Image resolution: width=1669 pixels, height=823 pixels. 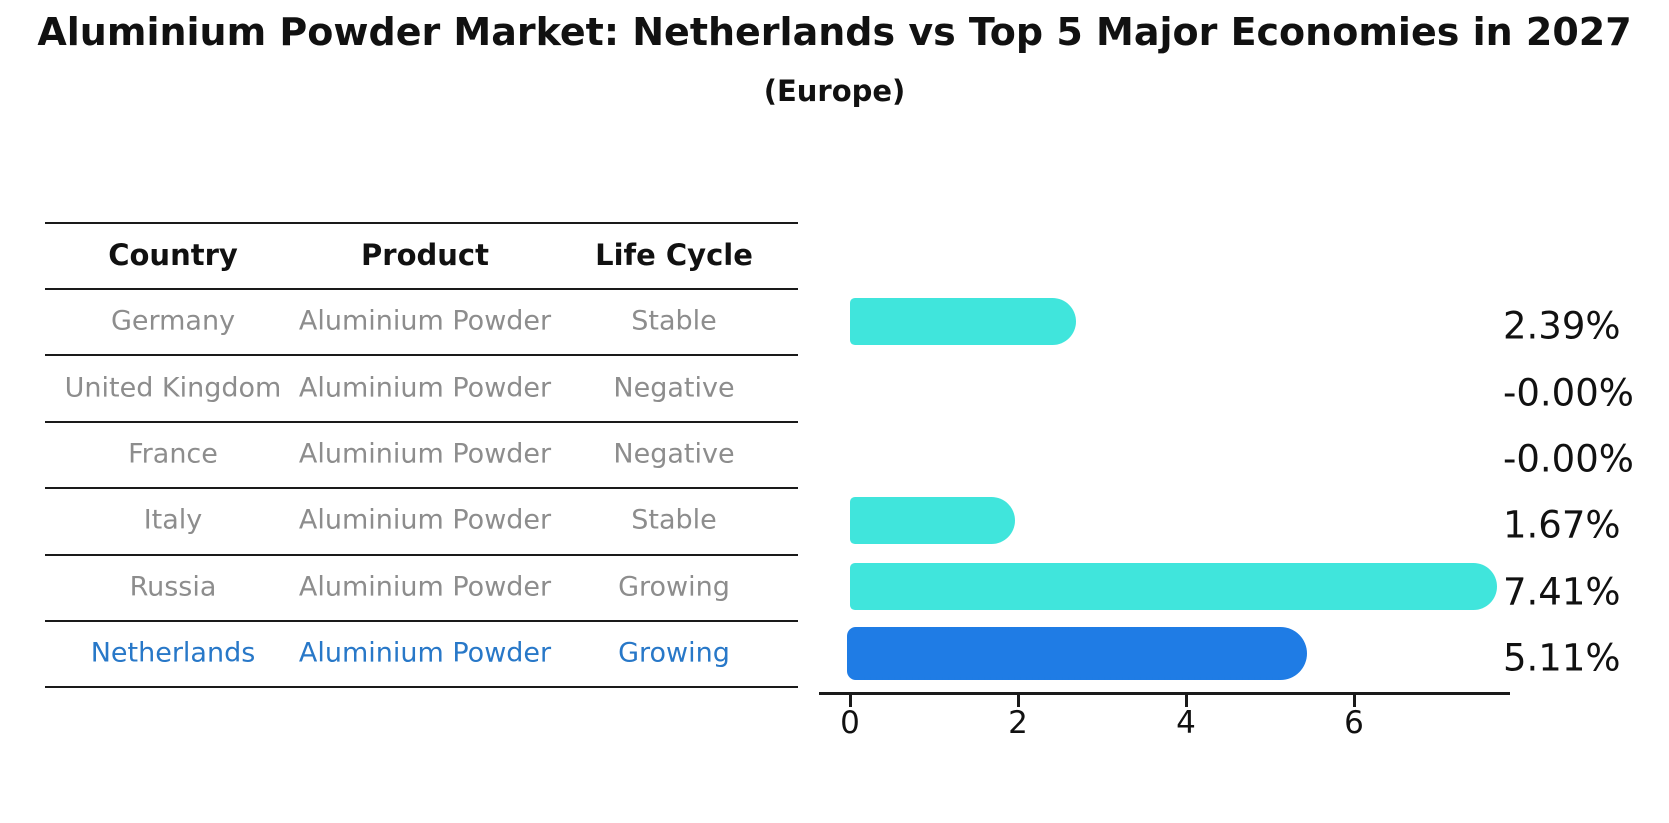 What do you see at coordinates (1562, 525) in the screenshot?
I see `value-label-italy: 1.67%` at bounding box center [1562, 525].